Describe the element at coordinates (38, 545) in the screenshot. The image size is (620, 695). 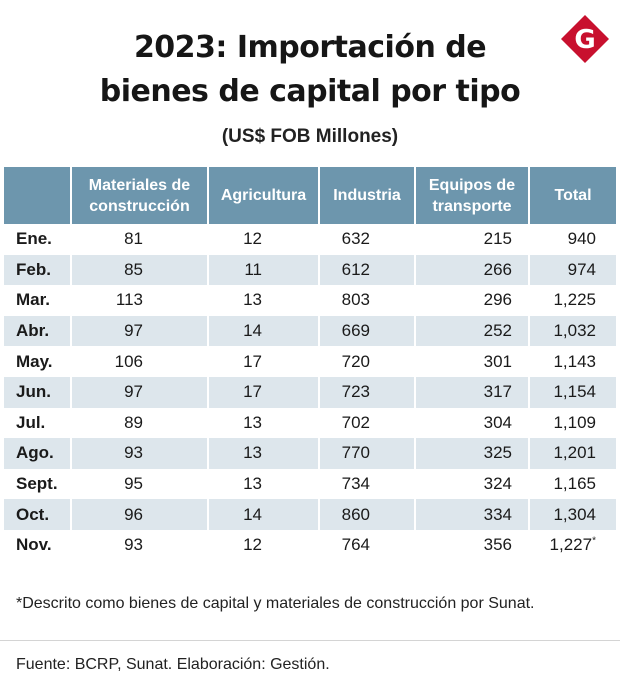
I see `row-month-label: Nov.` at that location.